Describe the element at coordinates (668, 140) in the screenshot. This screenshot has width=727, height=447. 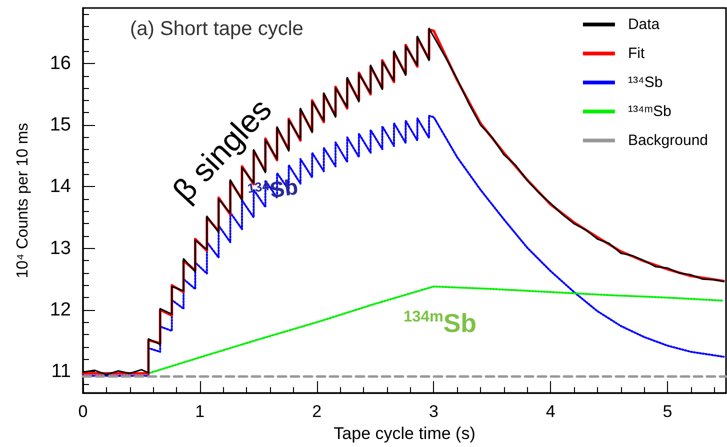
I see `legend-label: Background` at that location.